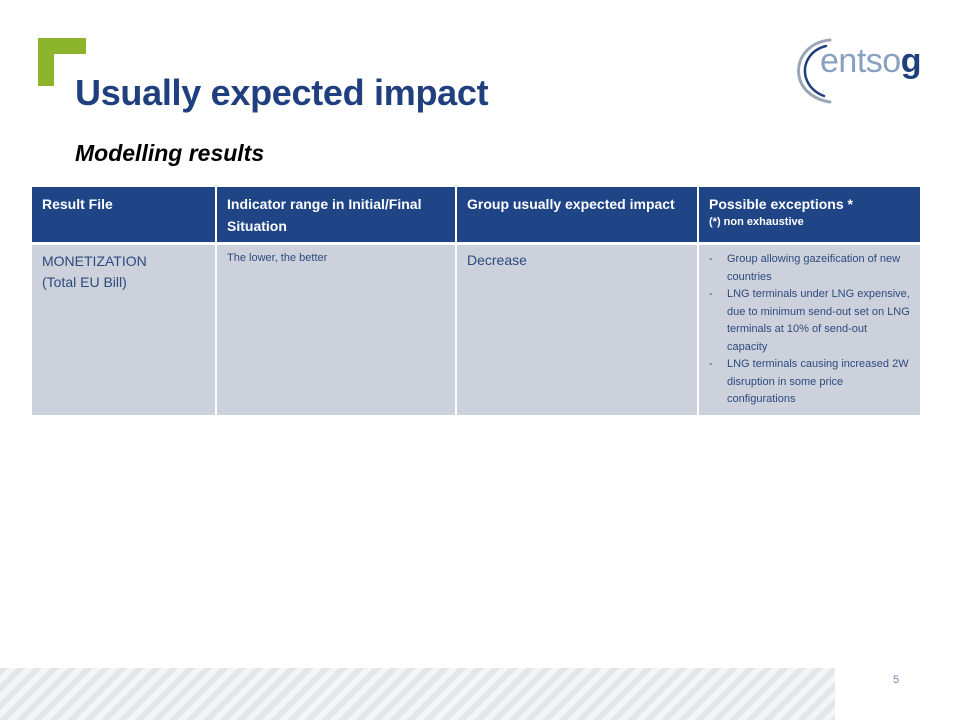  I want to click on slide-subtitle: Modelling results, so click(170, 153).